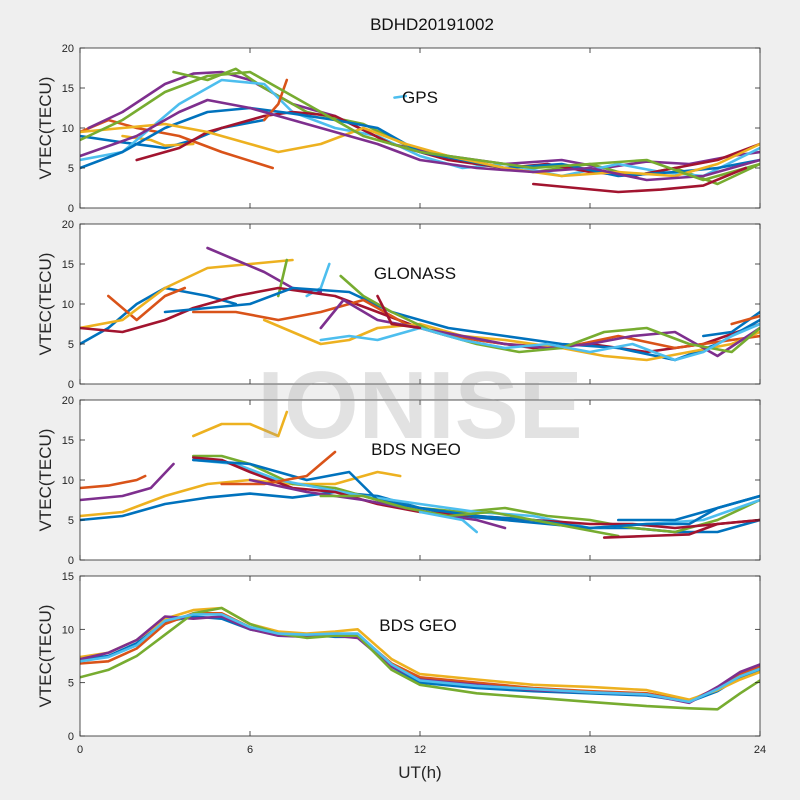 The image size is (800, 800). What do you see at coordinates (432, 24) in the screenshot?
I see `figure-title: BDHD20191002` at bounding box center [432, 24].